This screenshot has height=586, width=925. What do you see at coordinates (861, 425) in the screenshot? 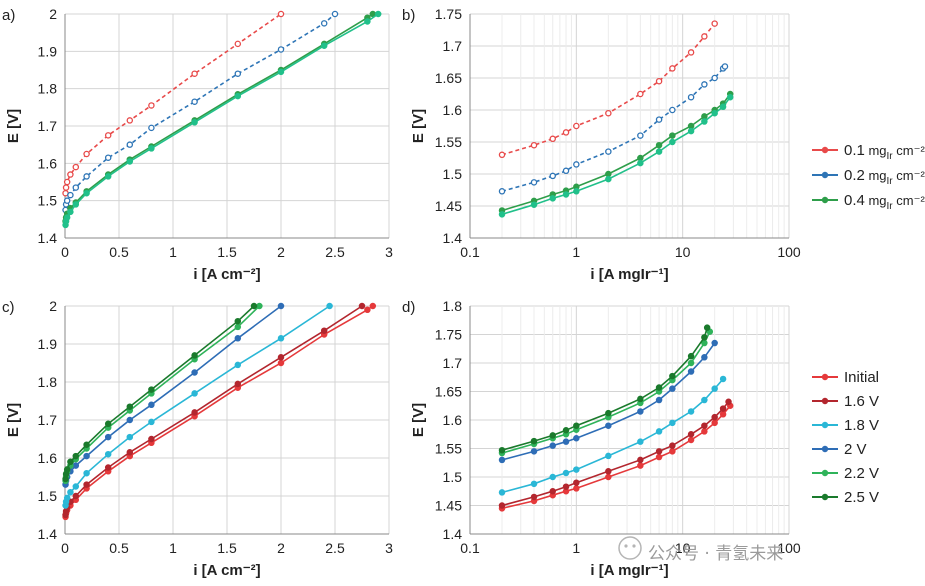
I see `legend-value: 1.8 V` at bounding box center [861, 425].